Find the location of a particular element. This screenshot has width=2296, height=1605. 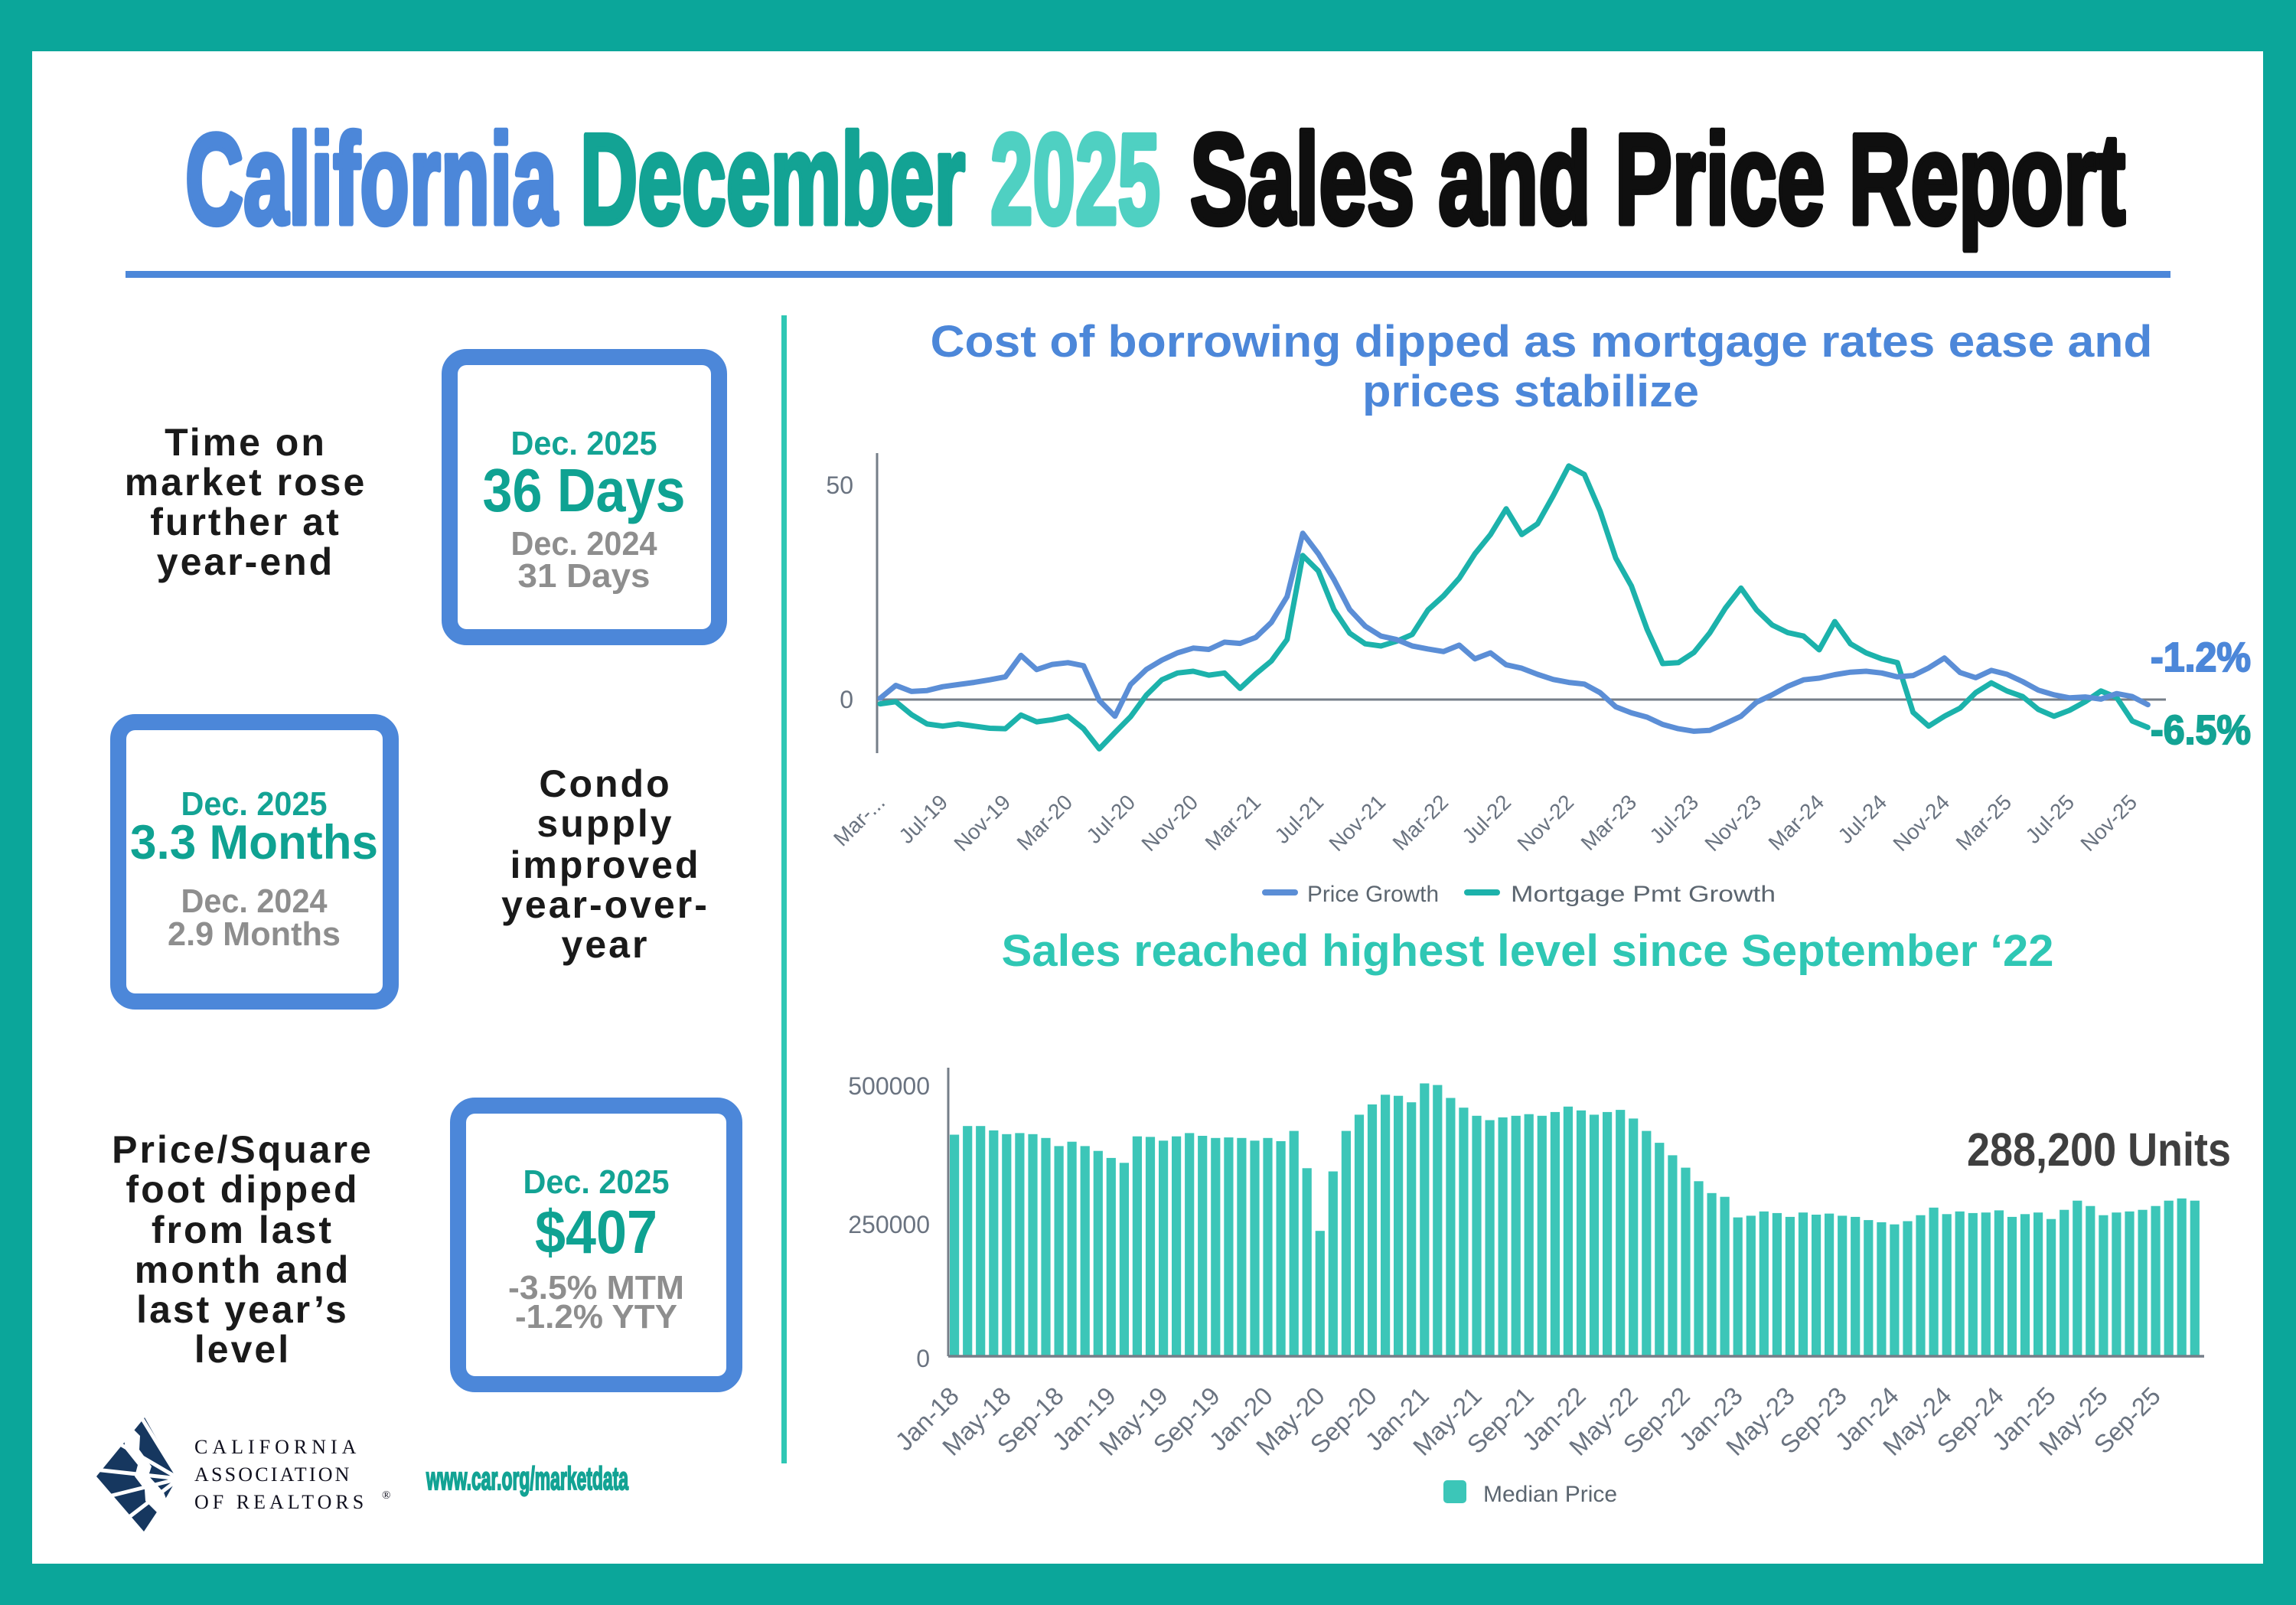

svg-text: 3.3 Months is located at coordinates (254, 842).